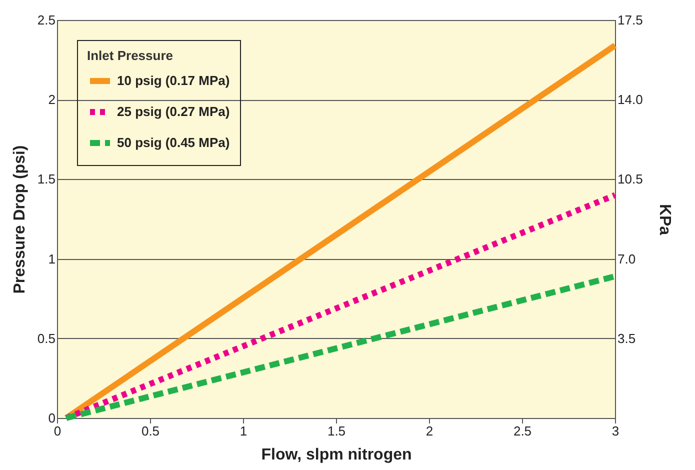 The image size is (695, 470). I want to click on x-tick-label: 2.5, so click(522, 431).